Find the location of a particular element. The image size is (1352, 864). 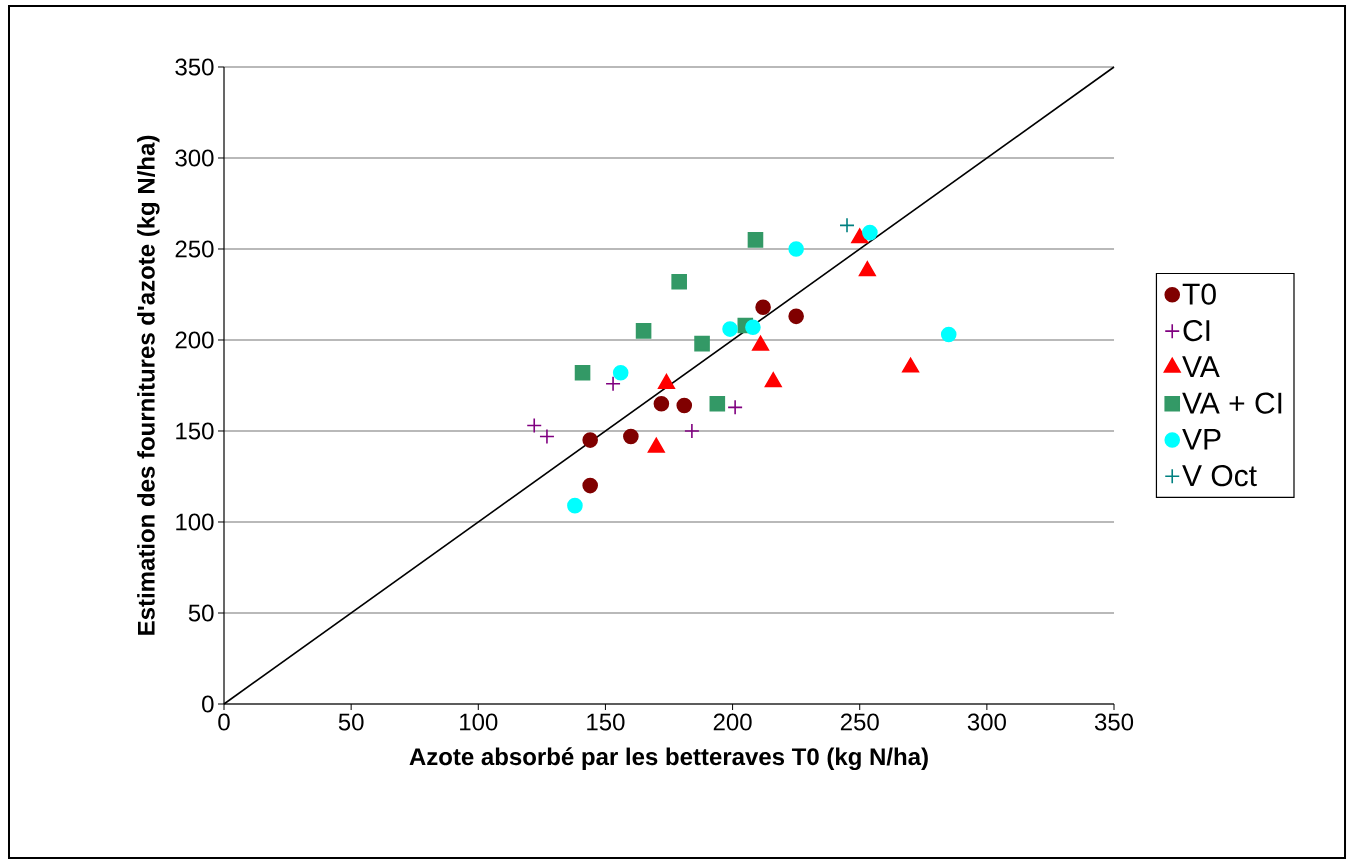

legend-label: VP is located at coordinates (1201, 439).